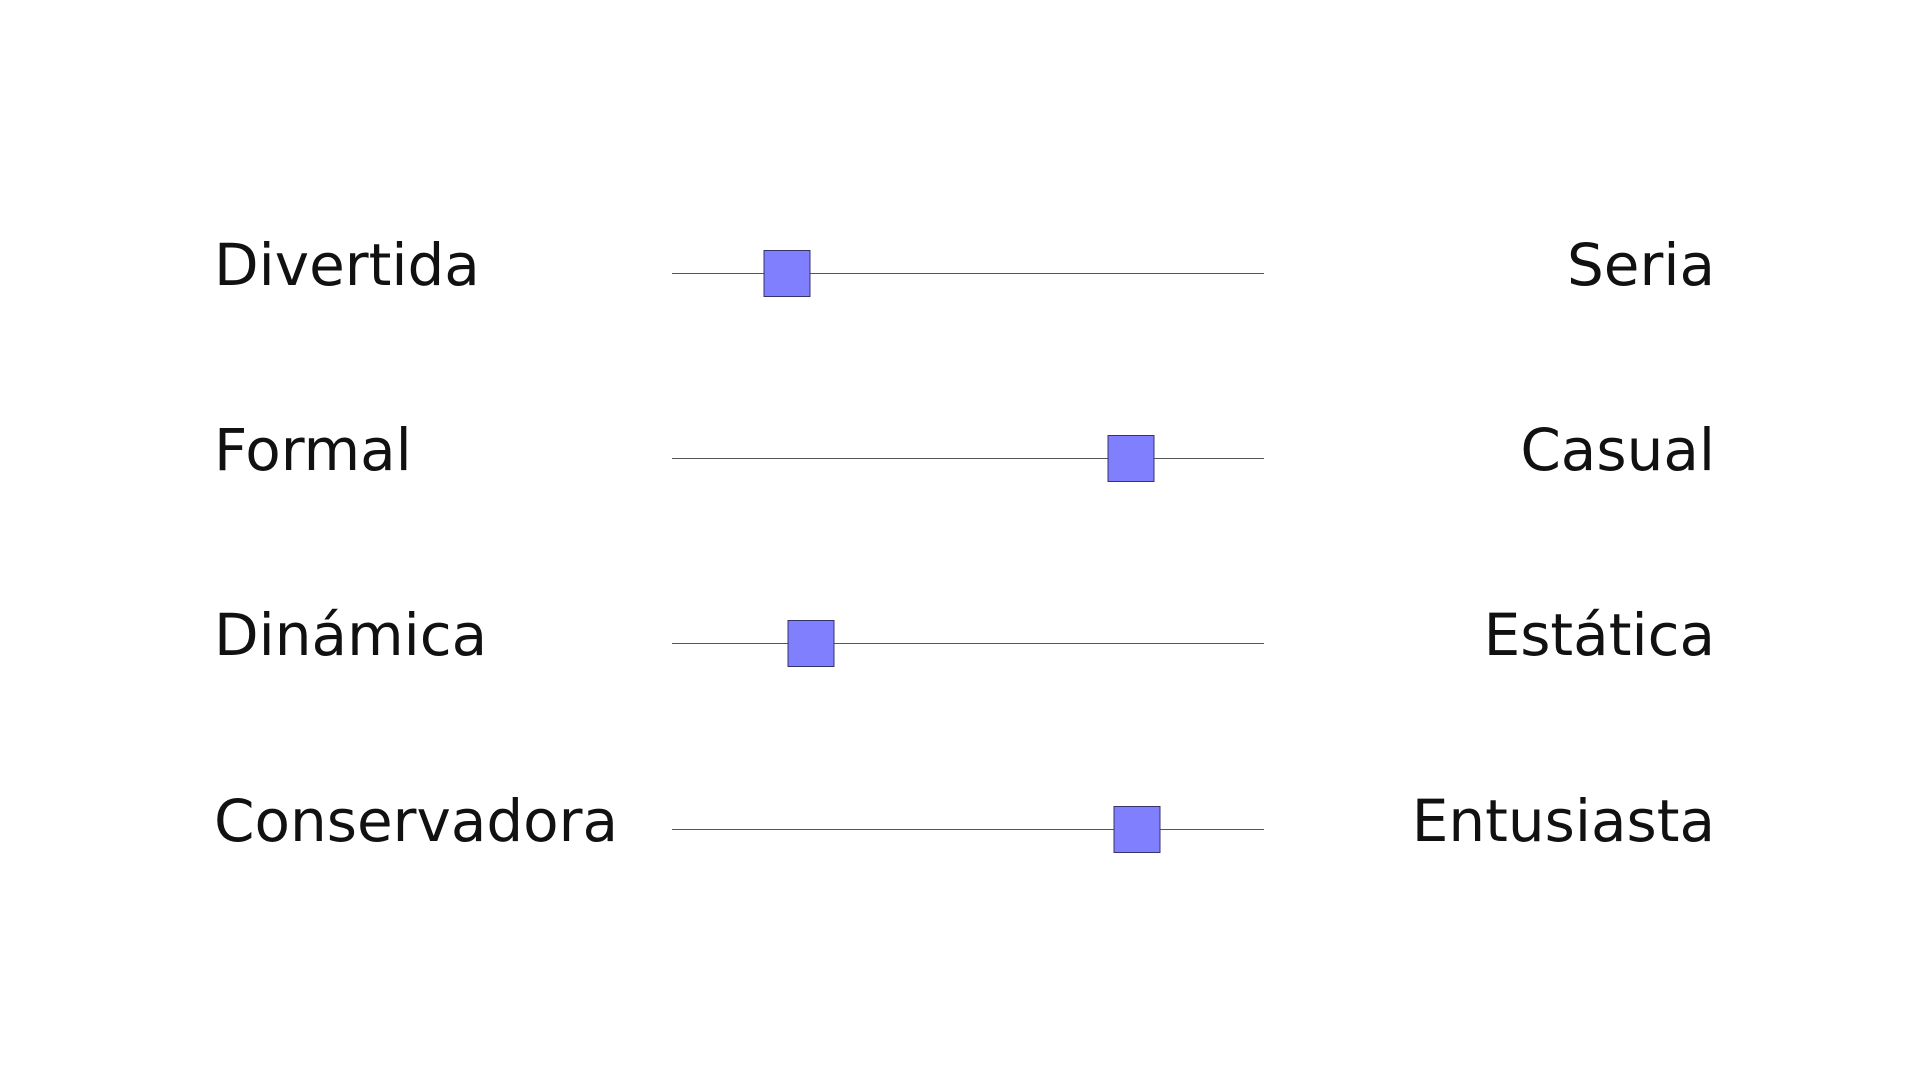 Image resolution: width=1920 pixels, height=1080 pixels. What do you see at coordinates (1563, 821) in the screenshot?
I see `right-label: Entusiasta` at bounding box center [1563, 821].